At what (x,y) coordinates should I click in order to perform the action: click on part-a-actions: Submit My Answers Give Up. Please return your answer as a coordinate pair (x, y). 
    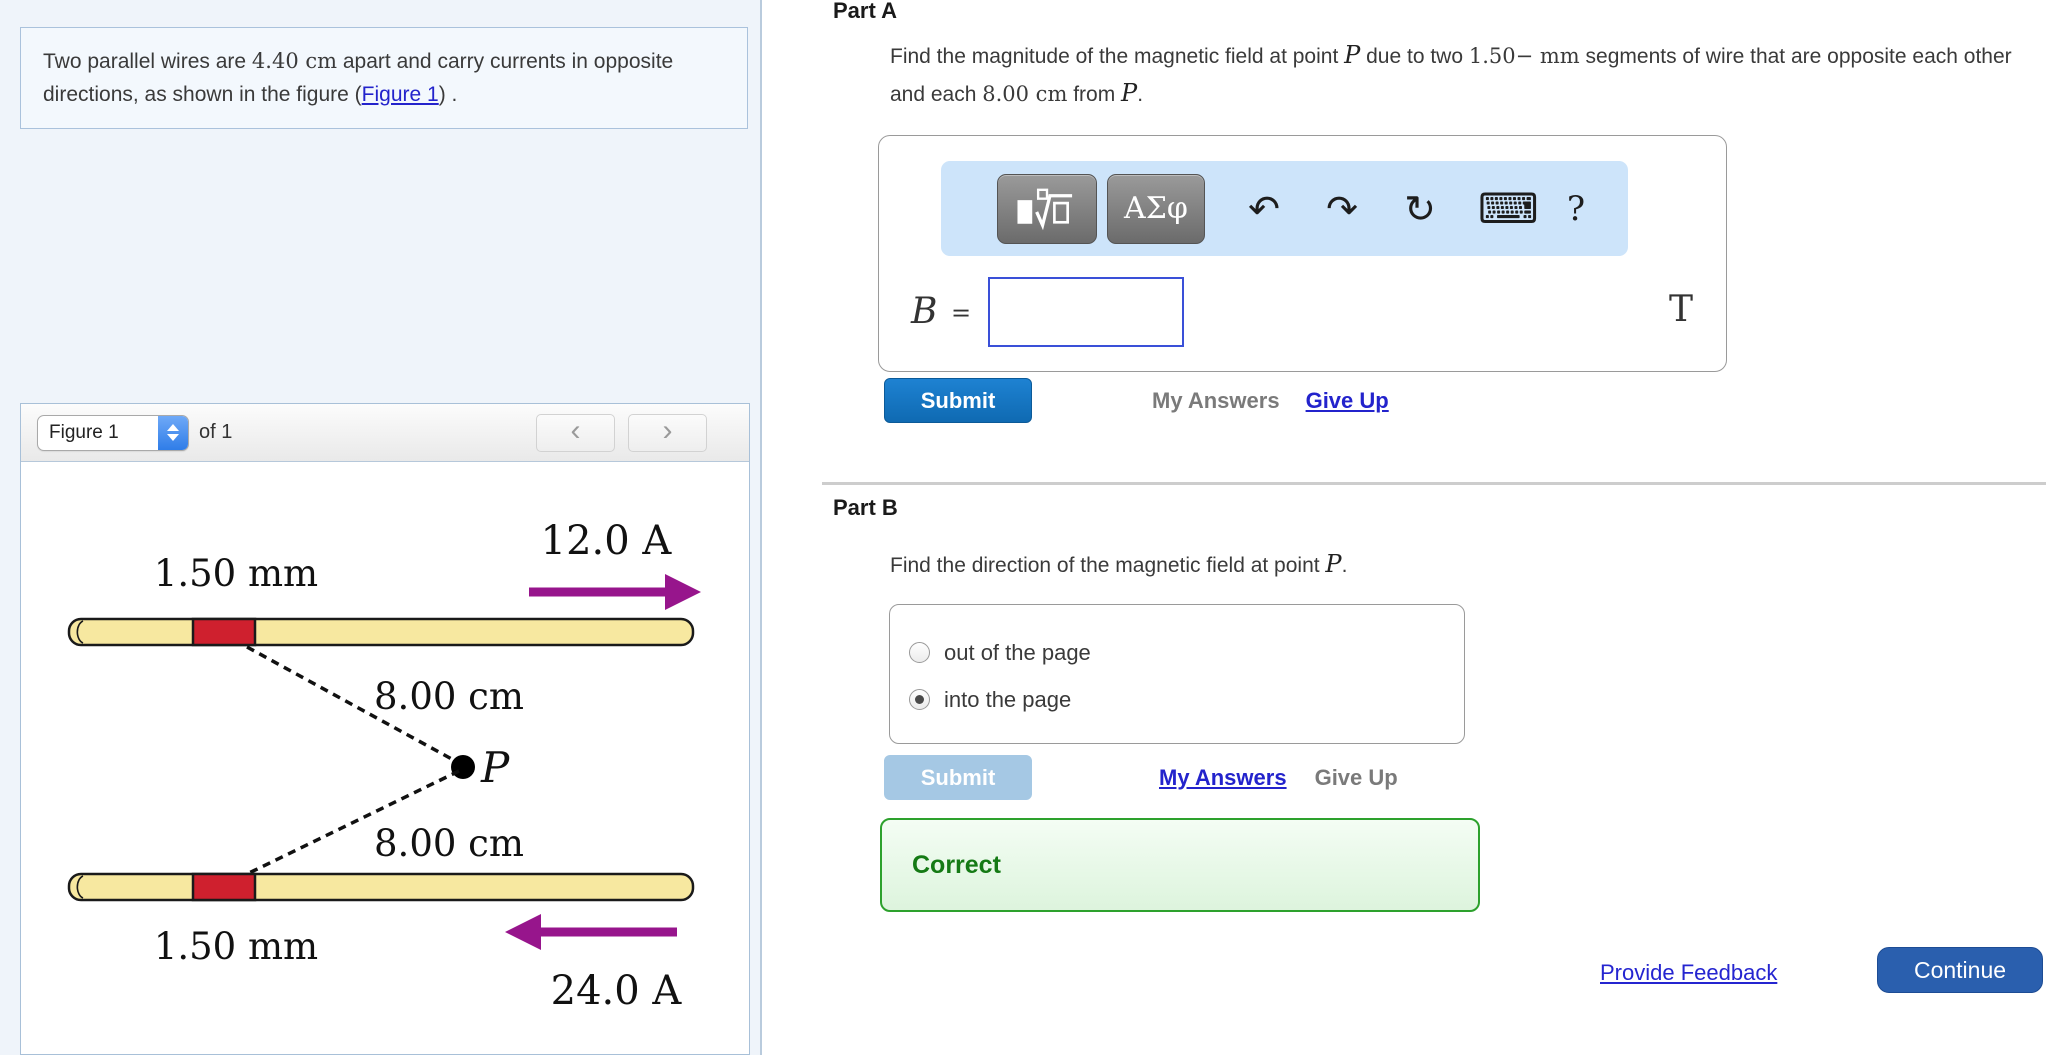
    Looking at the image, I should click on (1136, 400).